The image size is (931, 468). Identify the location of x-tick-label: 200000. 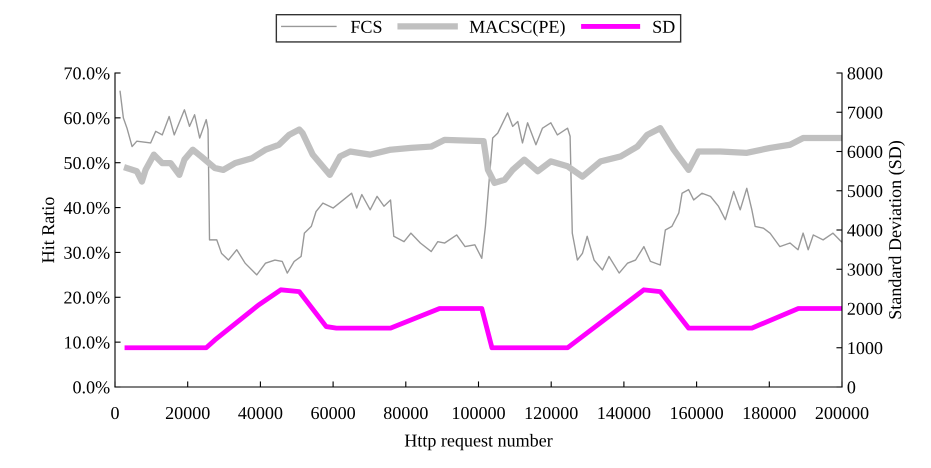
(842, 413).